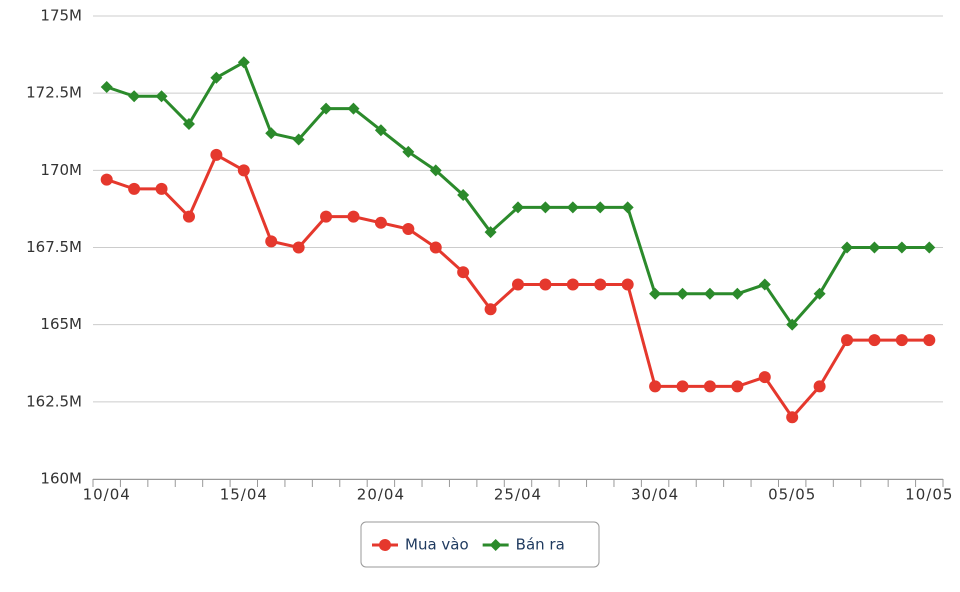 This screenshot has width=960, height=592. What do you see at coordinates (437, 545) in the screenshot?
I see `legend-label: Mua vào` at bounding box center [437, 545].